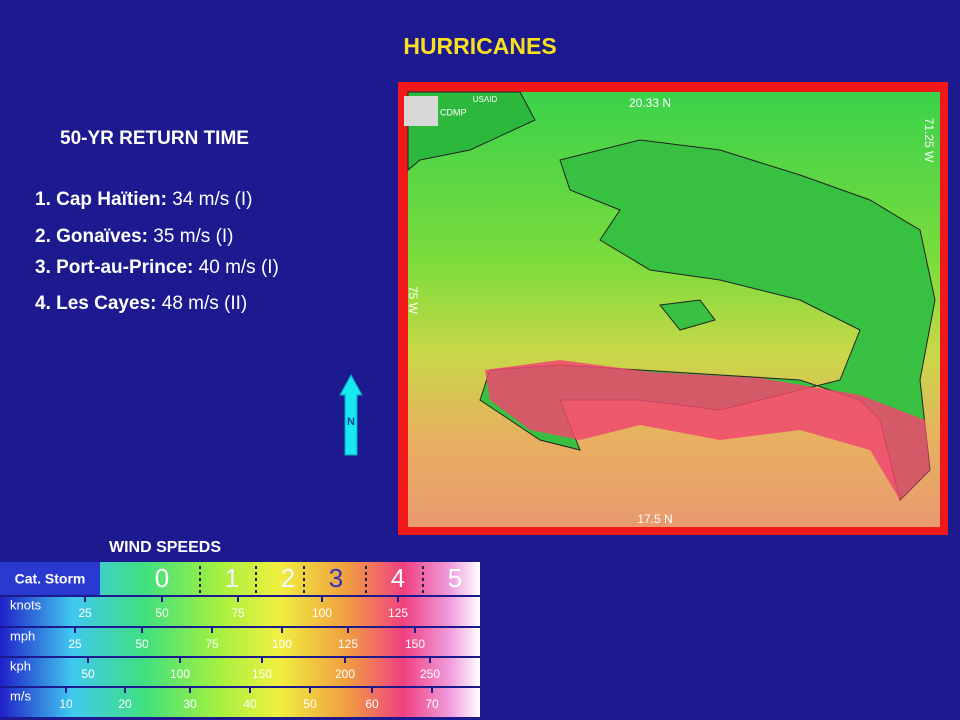  I want to click on station: 2. Gonaïves: 35 m/s (I), so click(134, 236).